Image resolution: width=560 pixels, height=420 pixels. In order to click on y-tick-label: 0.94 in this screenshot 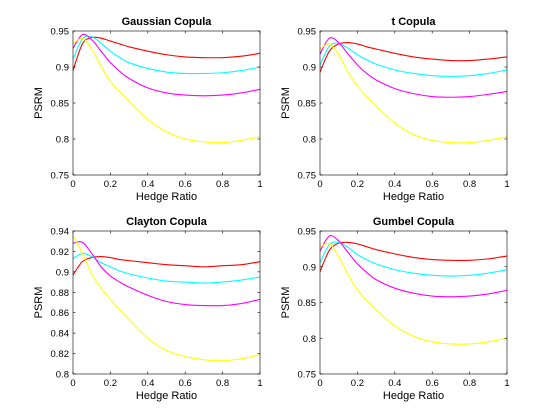, I will do `click(60, 232)`.